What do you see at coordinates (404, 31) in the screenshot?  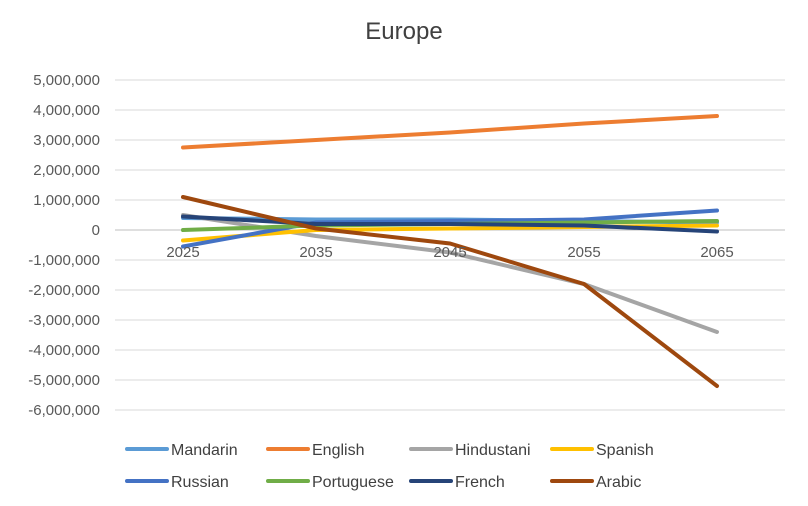 I see `chart-title: Europe` at bounding box center [404, 31].